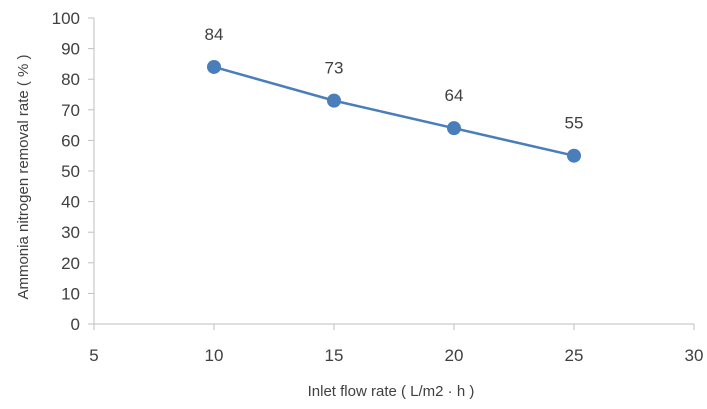 Image resolution: width=707 pixels, height=409 pixels. I want to click on y-tick-label: 90, so click(70, 49).